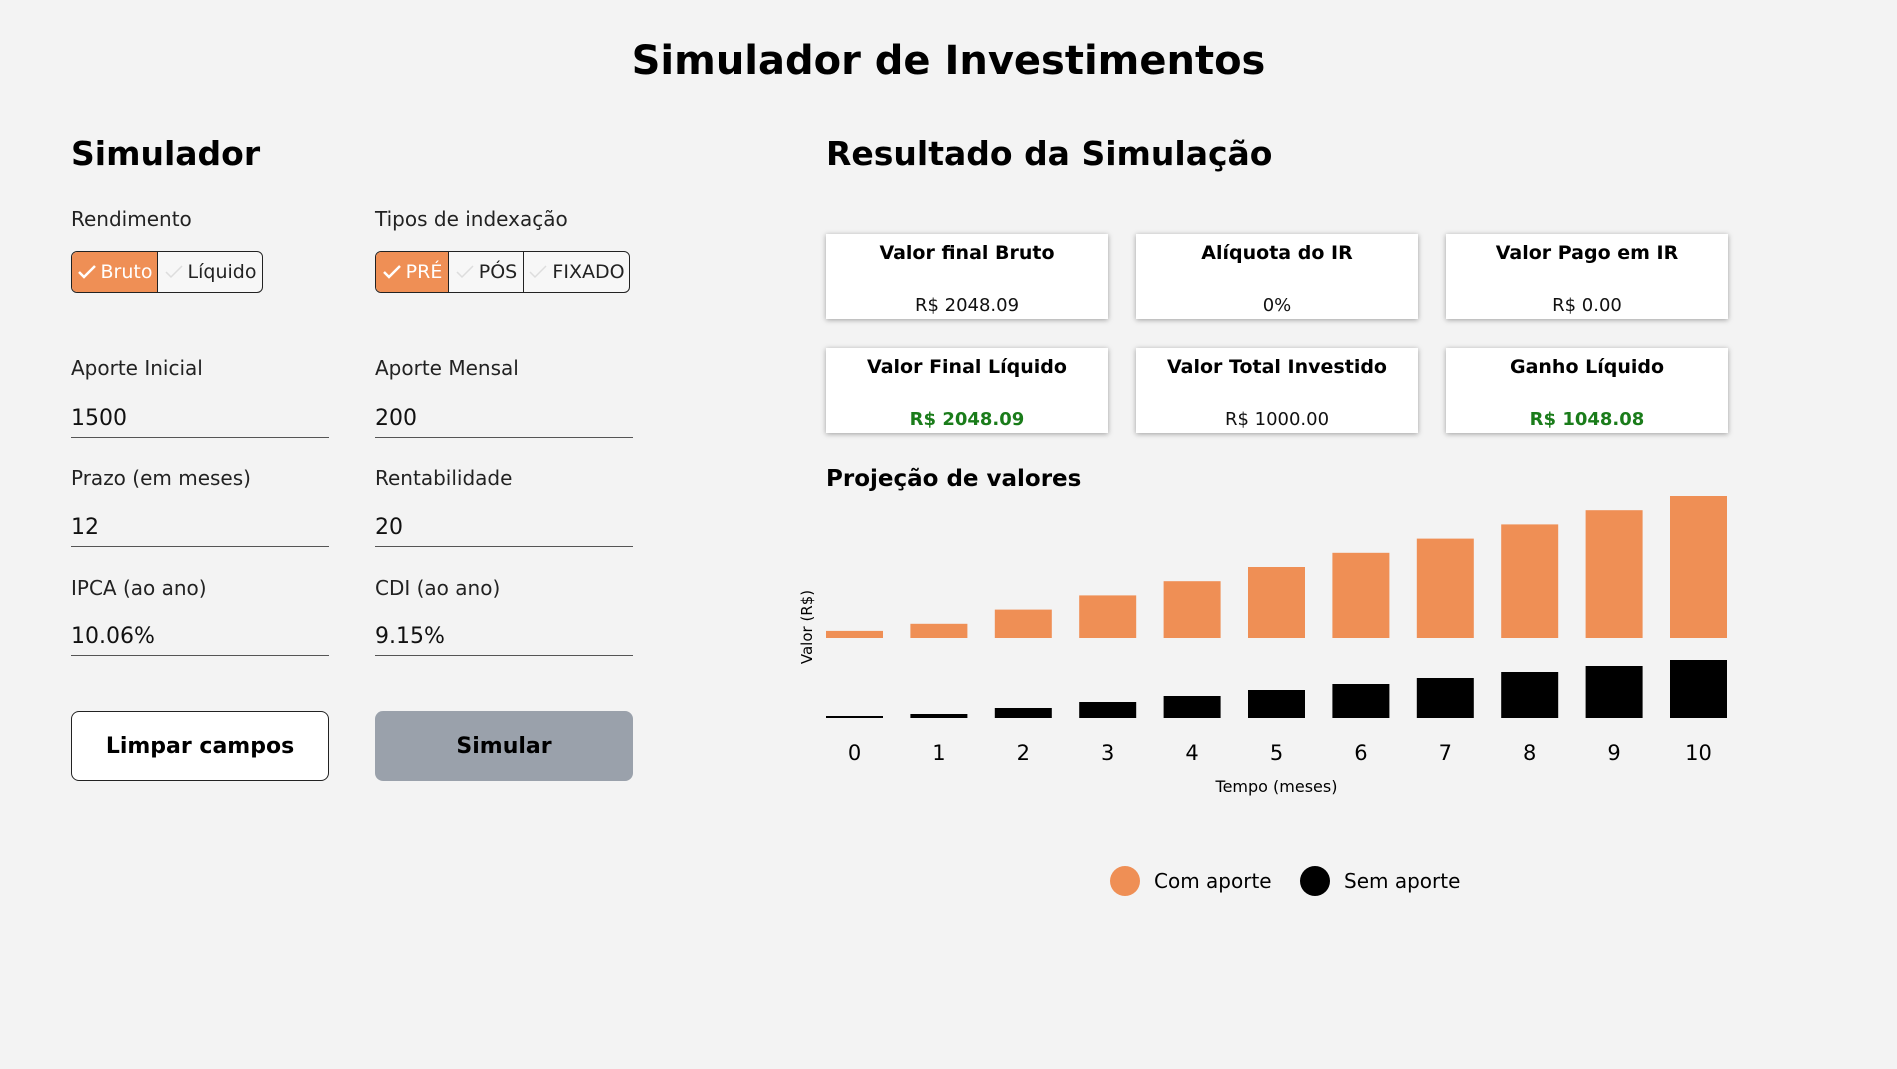 This screenshot has width=1897, height=1069. I want to click on legend-item-com-aporte: Com aporte, so click(1191, 881).